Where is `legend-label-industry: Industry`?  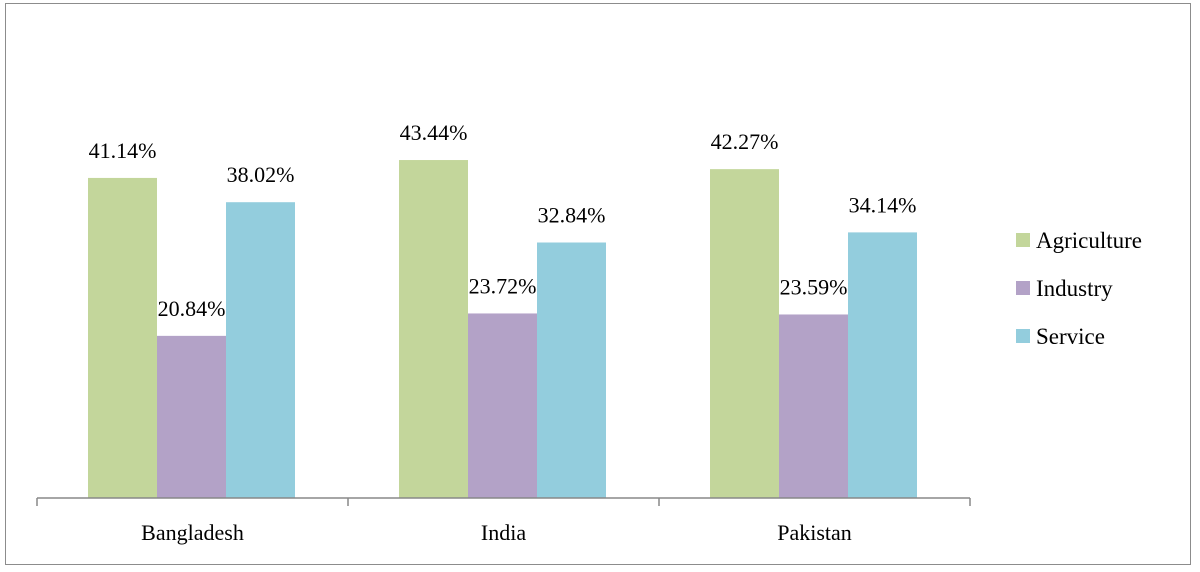 legend-label-industry: Industry is located at coordinates (1074, 288).